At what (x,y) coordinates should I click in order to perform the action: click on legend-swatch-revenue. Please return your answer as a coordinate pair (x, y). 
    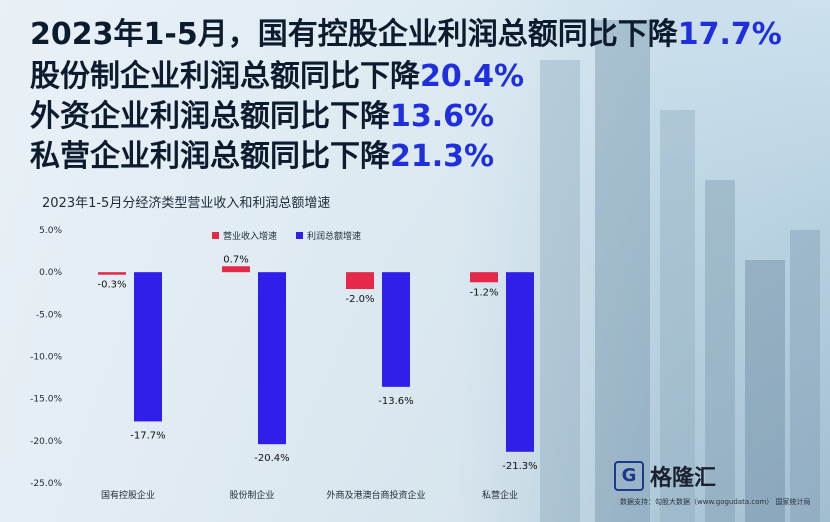
    Looking at the image, I should click on (215, 235).